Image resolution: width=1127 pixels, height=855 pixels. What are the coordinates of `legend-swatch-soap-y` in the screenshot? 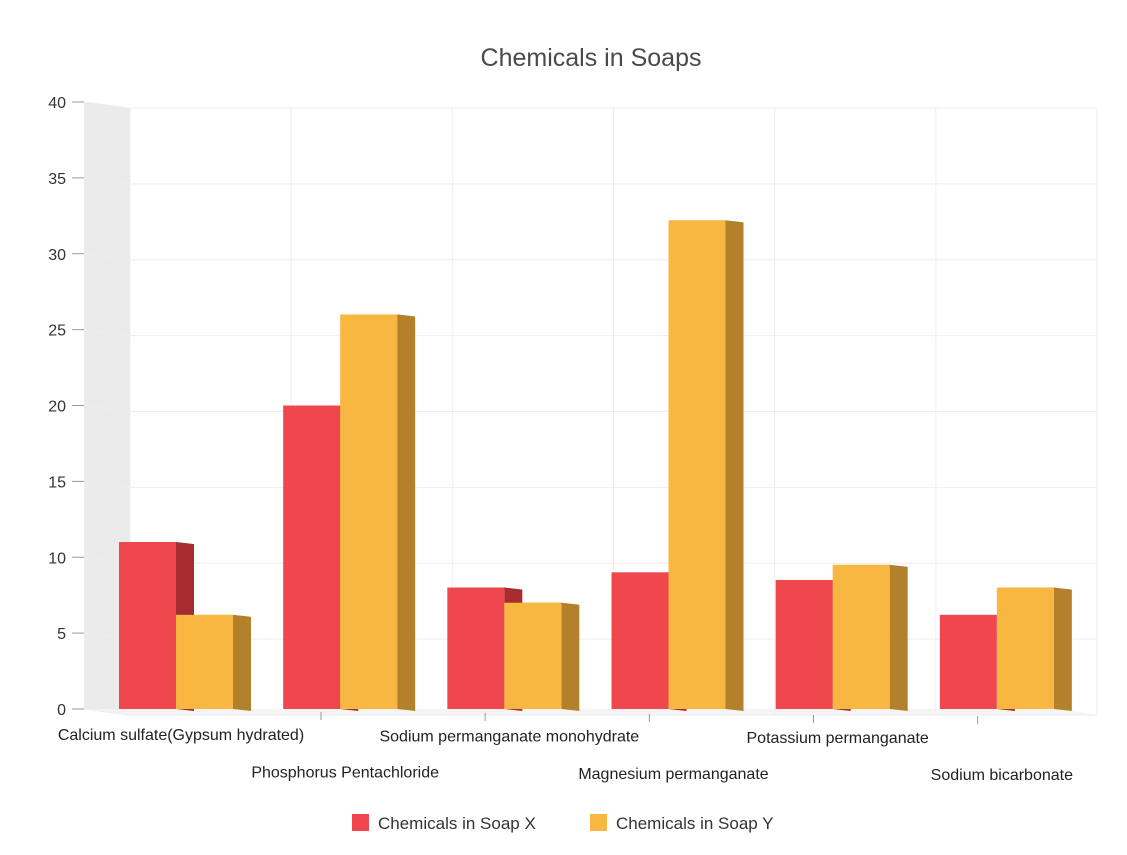 It's located at (598, 822).